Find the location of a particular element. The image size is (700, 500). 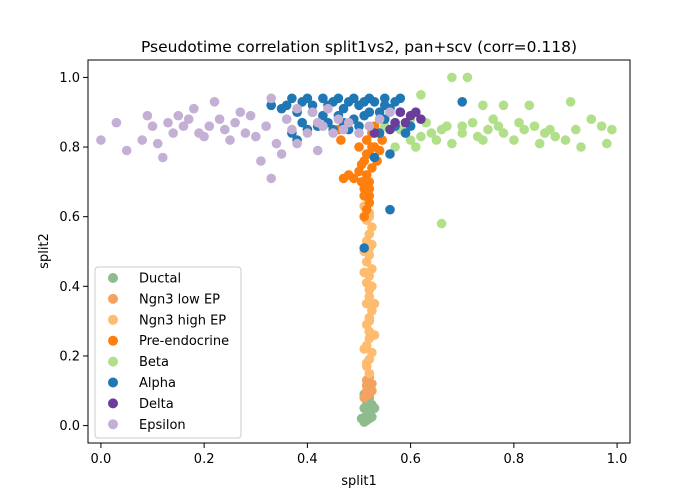

legend-label: Delta is located at coordinates (156, 404).